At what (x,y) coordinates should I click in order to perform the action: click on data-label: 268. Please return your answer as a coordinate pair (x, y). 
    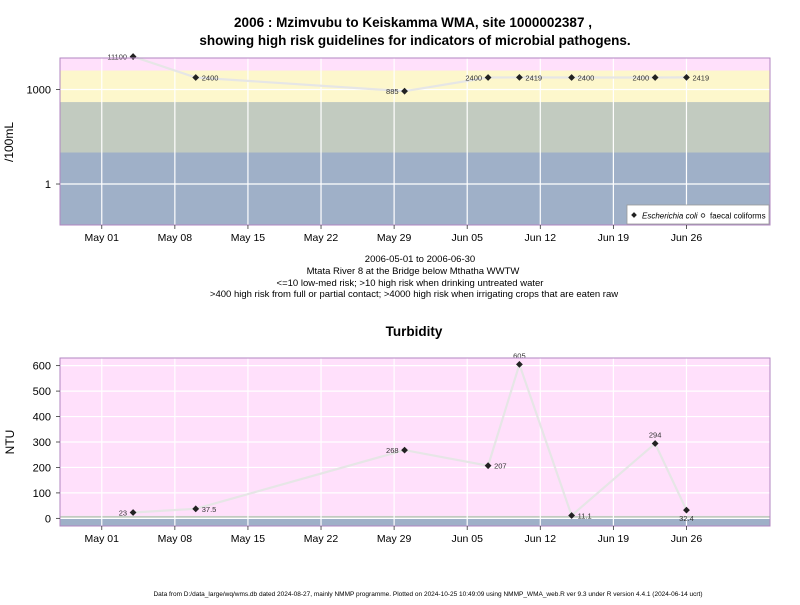
    Looking at the image, I should click on (392, 450).